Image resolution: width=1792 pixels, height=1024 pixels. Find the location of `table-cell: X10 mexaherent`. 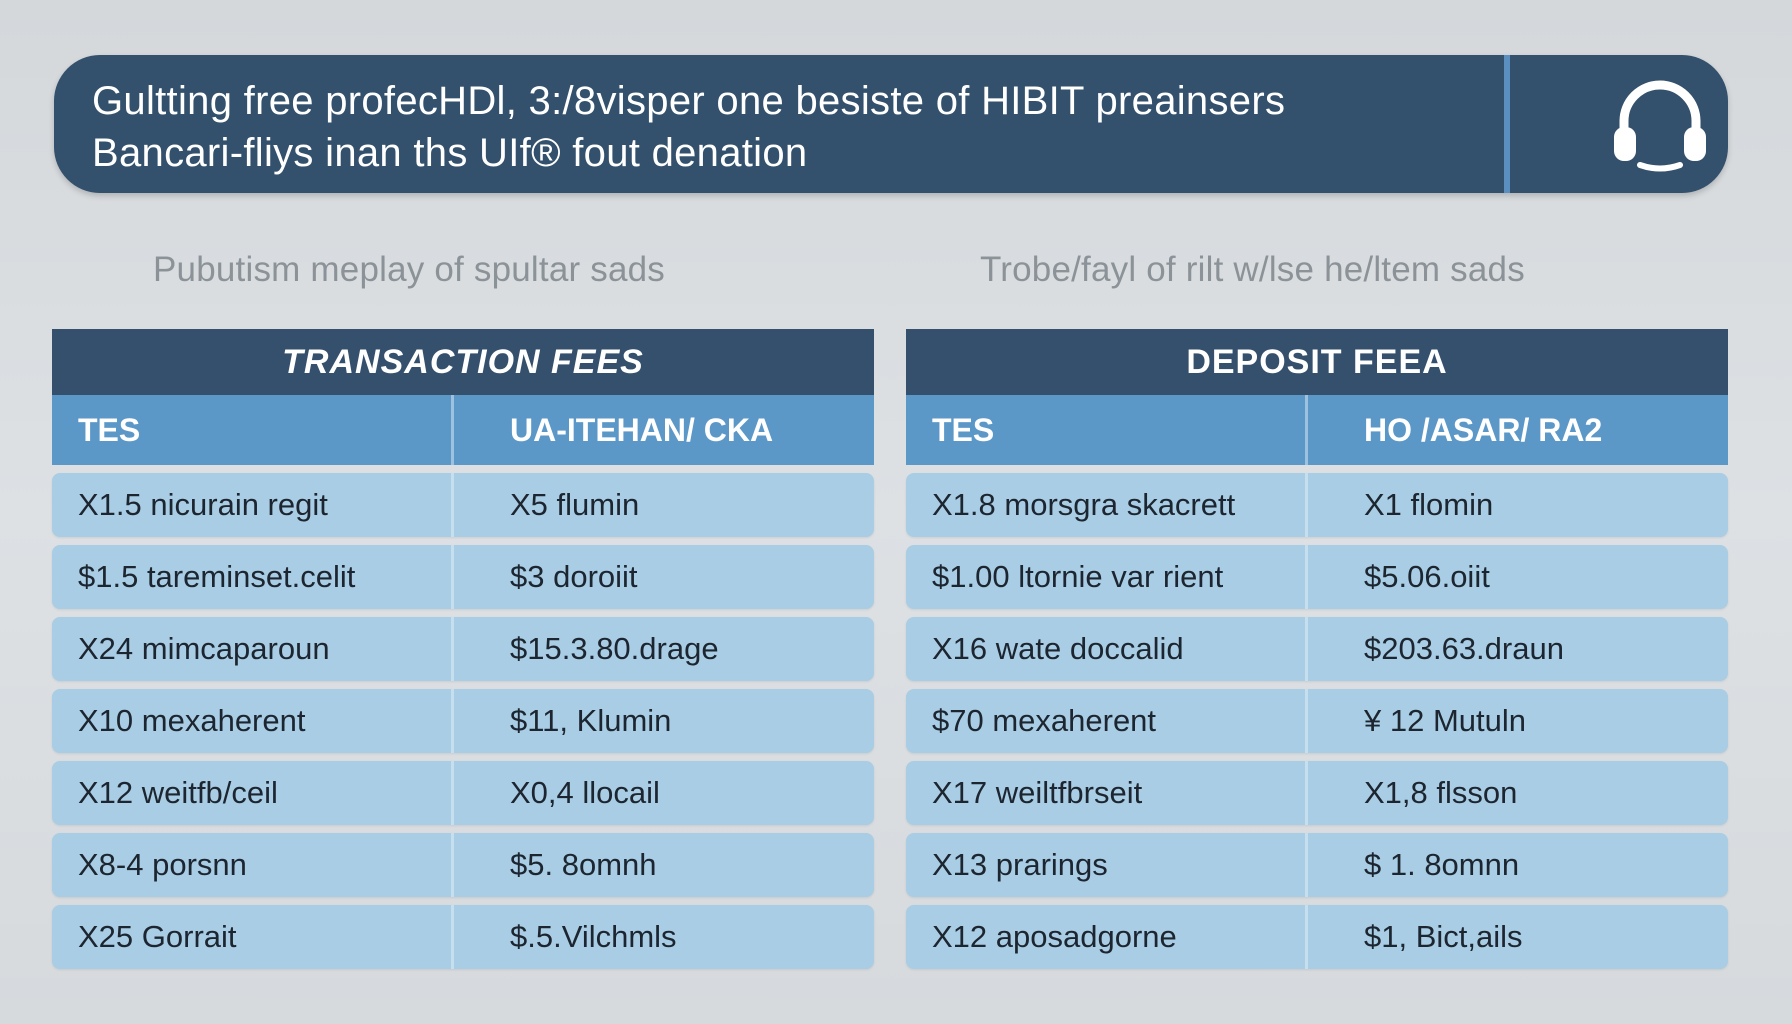

table-cell: X10 mexaherent is located at coordinates (253, 721).